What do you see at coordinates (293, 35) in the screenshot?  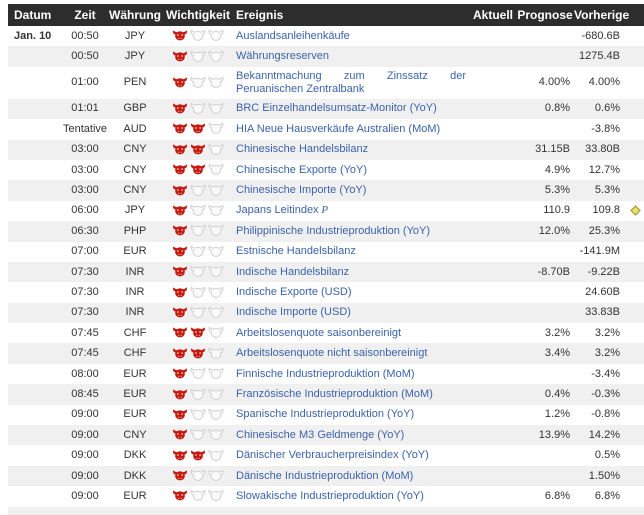 I see `event-link: Auslandsanleihenkäufe` at bounding box center [293, 35].